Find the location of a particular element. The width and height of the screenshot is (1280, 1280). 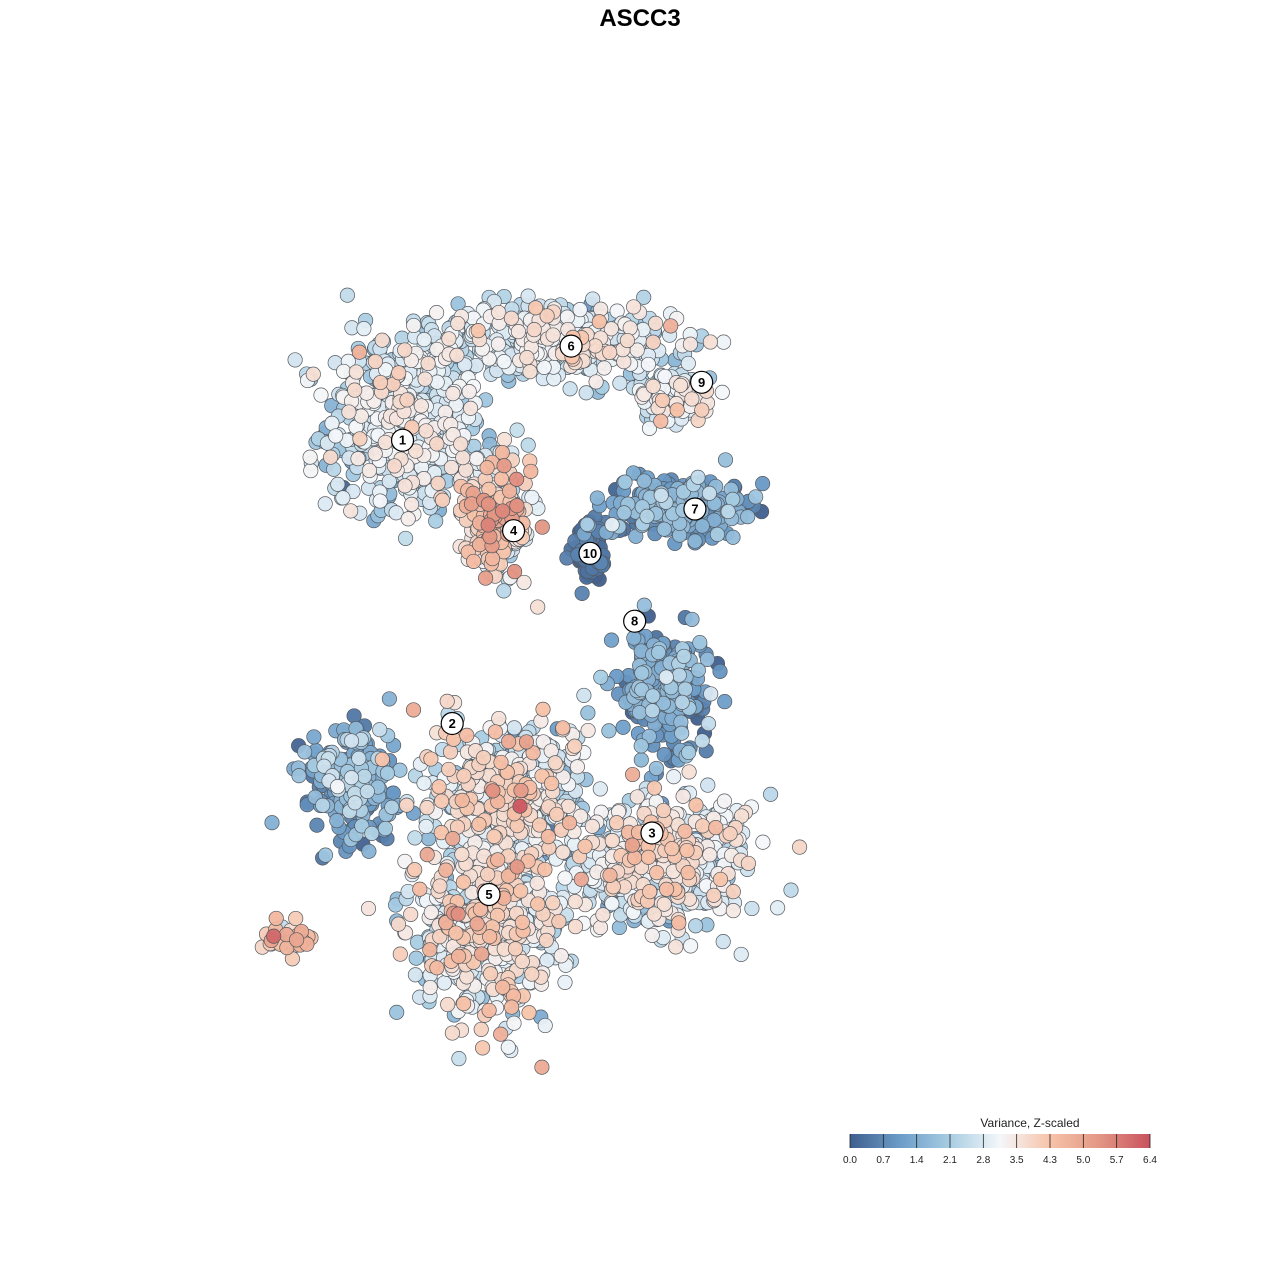

legend-tick-label: 2.8 is located at coordinates (983, 1160).